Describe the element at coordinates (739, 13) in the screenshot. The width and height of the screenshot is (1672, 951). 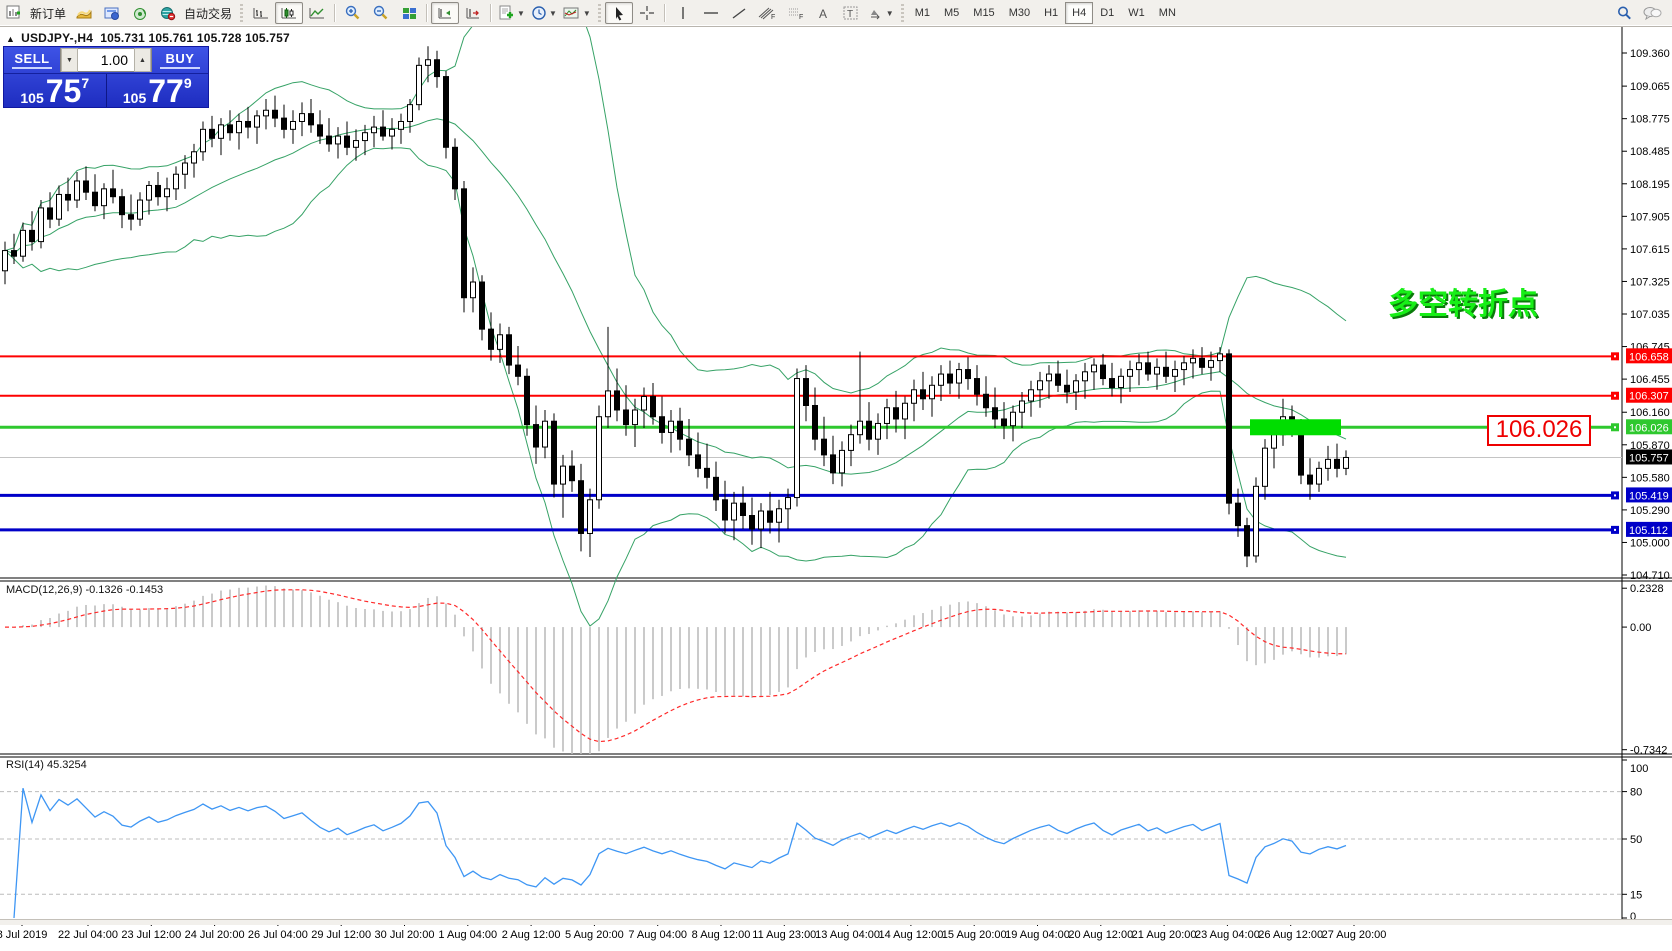
I see `trendline-button` at that location.